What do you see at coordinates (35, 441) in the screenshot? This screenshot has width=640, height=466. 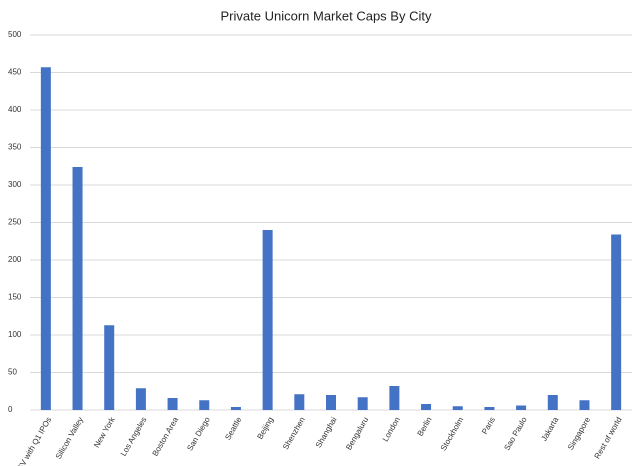 I see `x-tick-label: SV with Q1 IPOs` at bounding box center [35, 441].